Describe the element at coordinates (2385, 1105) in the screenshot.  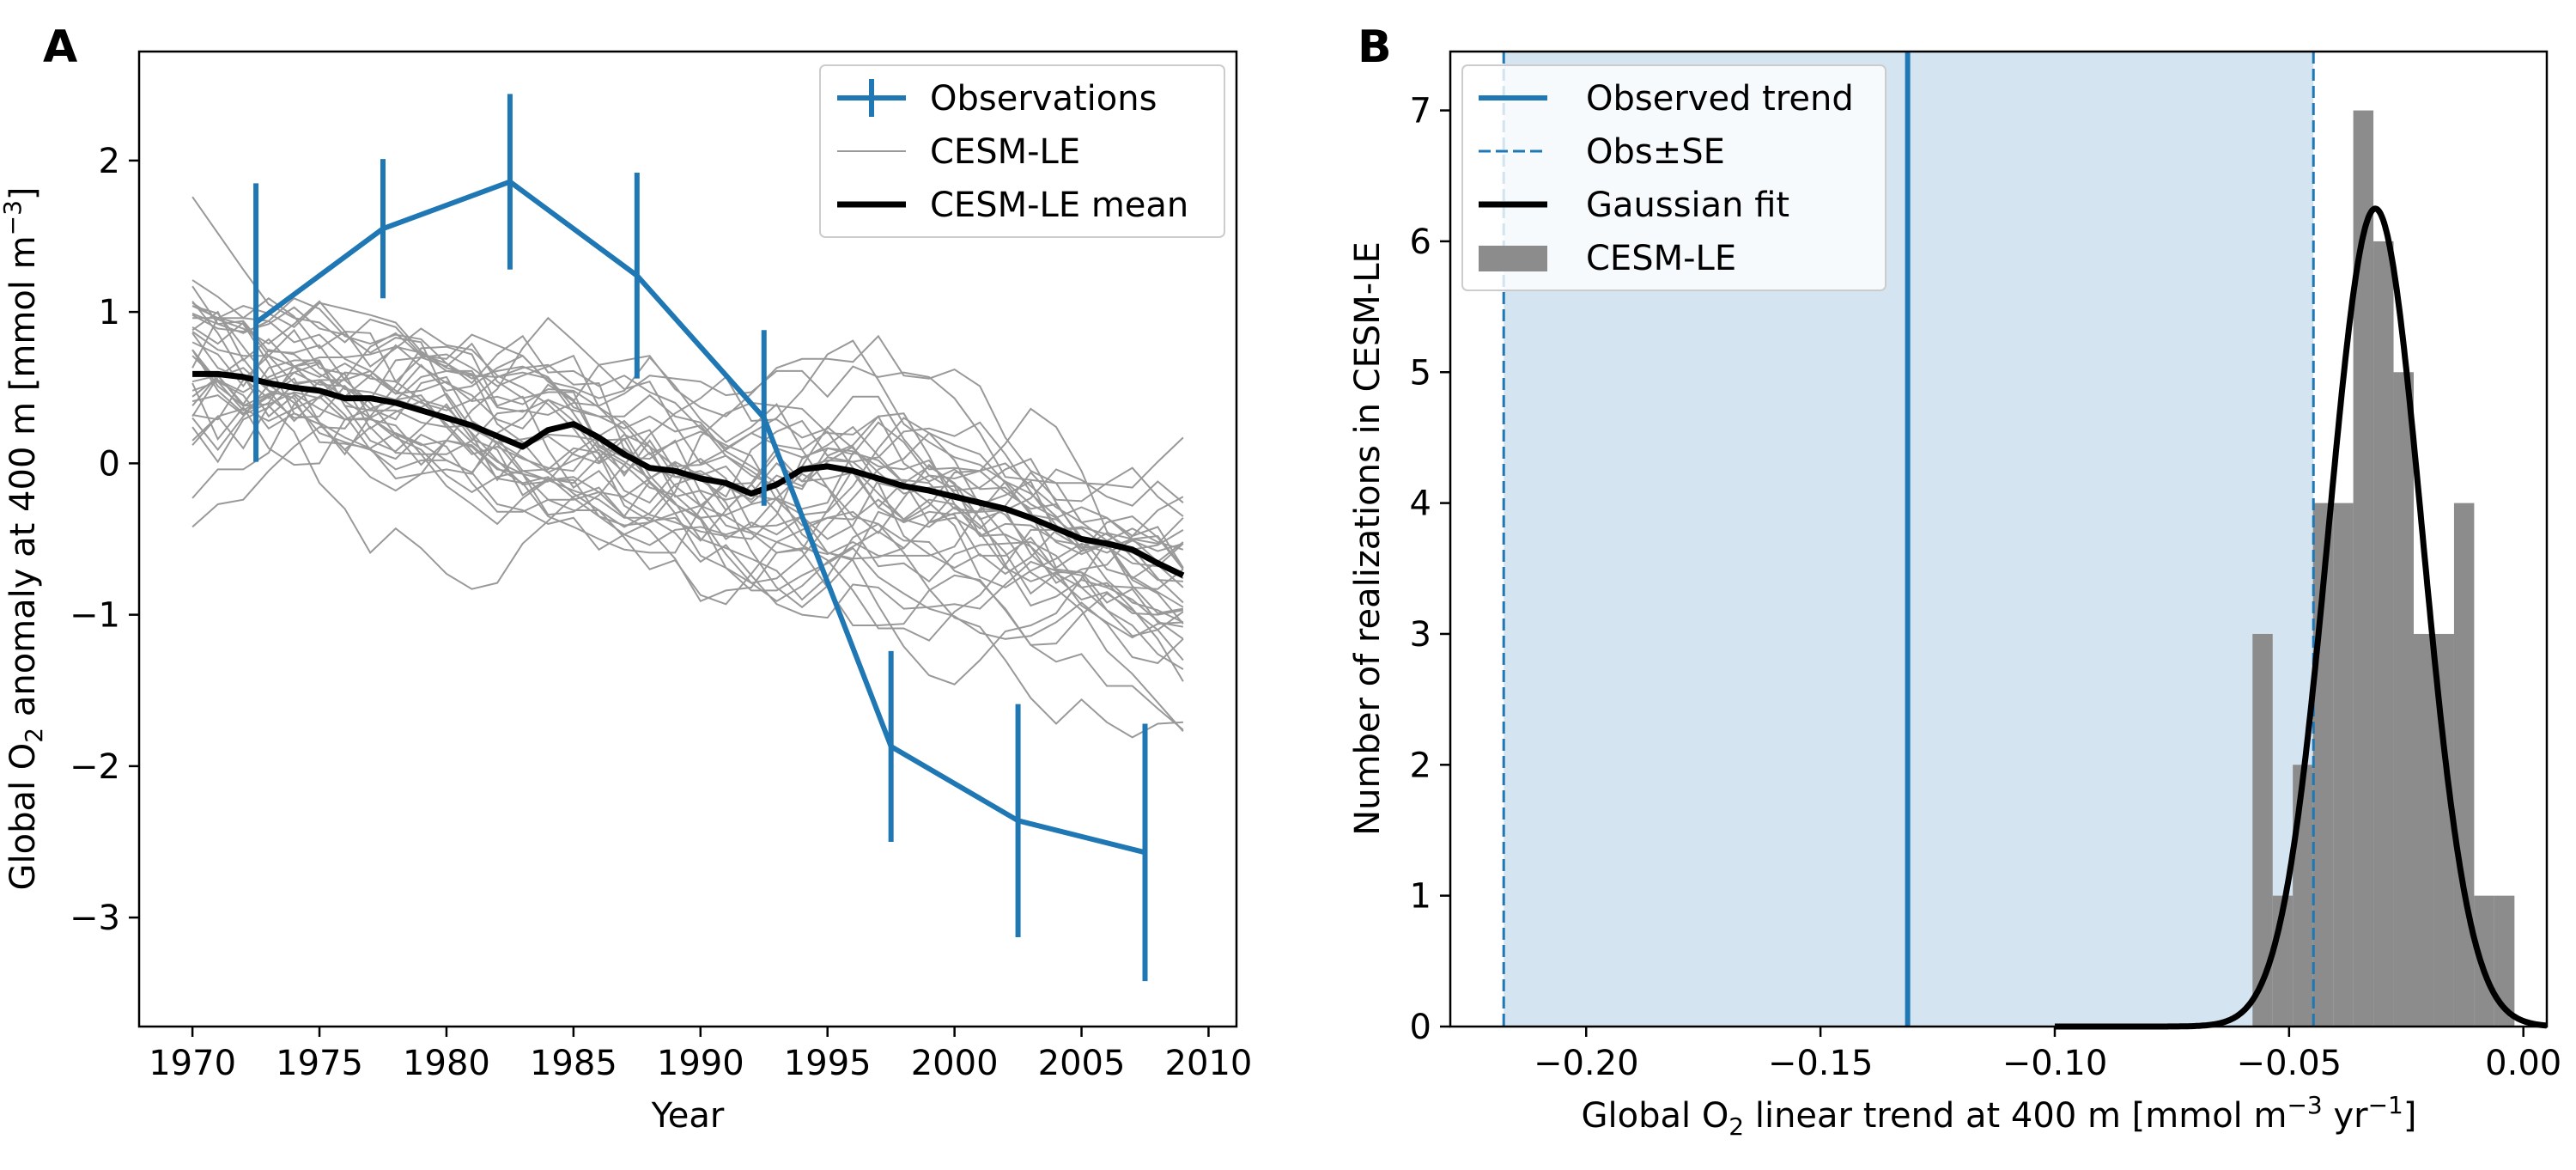
I see `x-label-superscript-2: −1` at that location.